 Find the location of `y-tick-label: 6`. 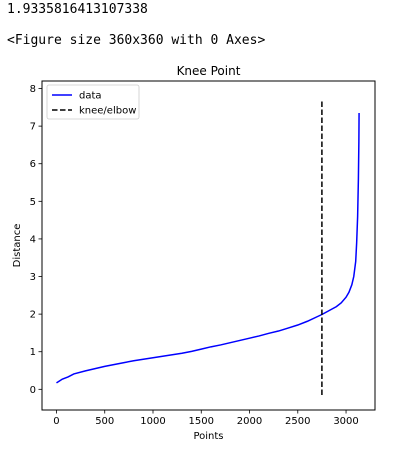

y-tick-label: 6 is located at coordinates (33, 164).